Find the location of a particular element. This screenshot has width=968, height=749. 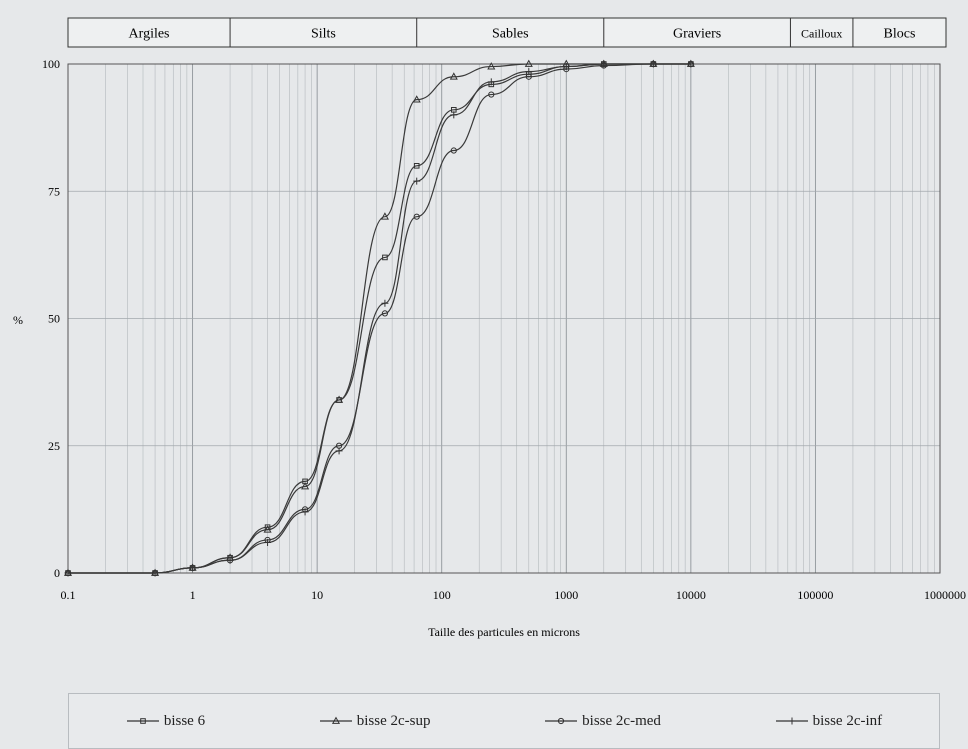

x-tick-label: 100 is located at coordinates (442, 595).